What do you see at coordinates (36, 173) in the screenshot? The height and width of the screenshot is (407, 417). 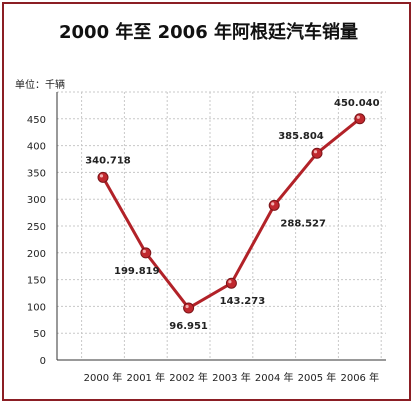 I see `y-tick-label: 350` at bounding box center [36, 173].